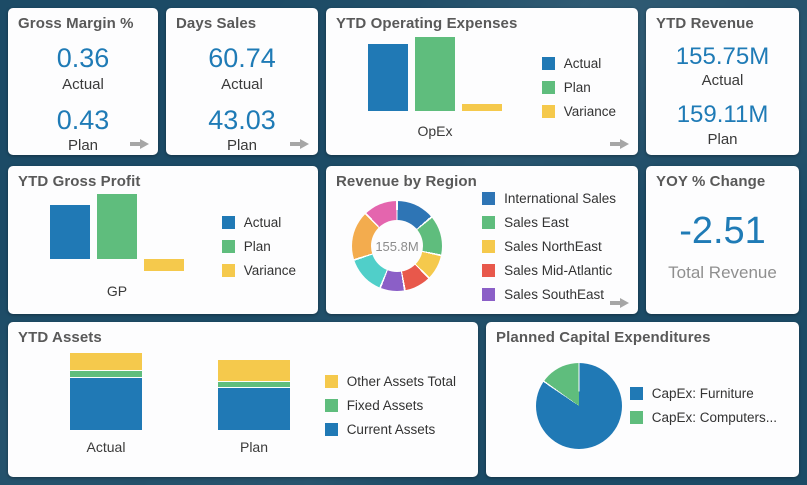 The height and width of the screenshot is (485, 807). I want to click on gross-profit-bar-chart: GP, so click(117, 246).